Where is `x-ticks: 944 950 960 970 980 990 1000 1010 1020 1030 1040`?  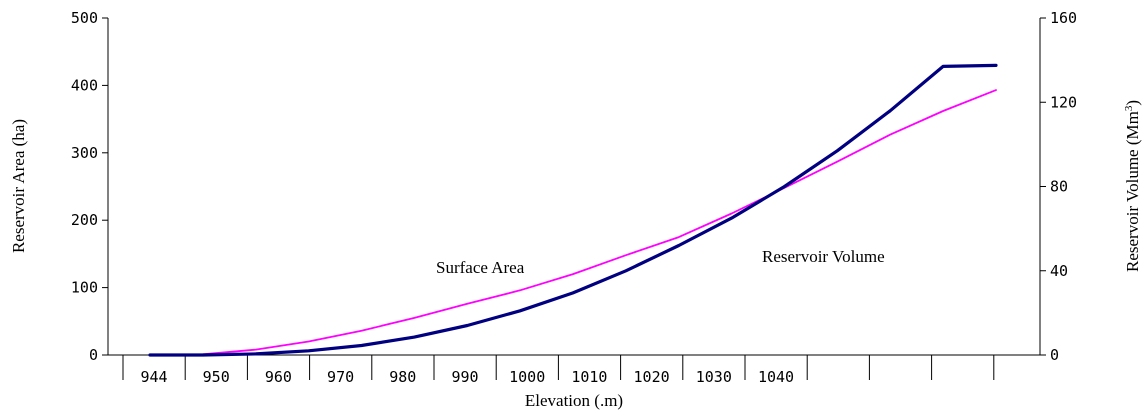 x-ticks: 944 950 960 970 980 990 1000 1010 1020 1030 1040 is located at coordinates (558, 370).